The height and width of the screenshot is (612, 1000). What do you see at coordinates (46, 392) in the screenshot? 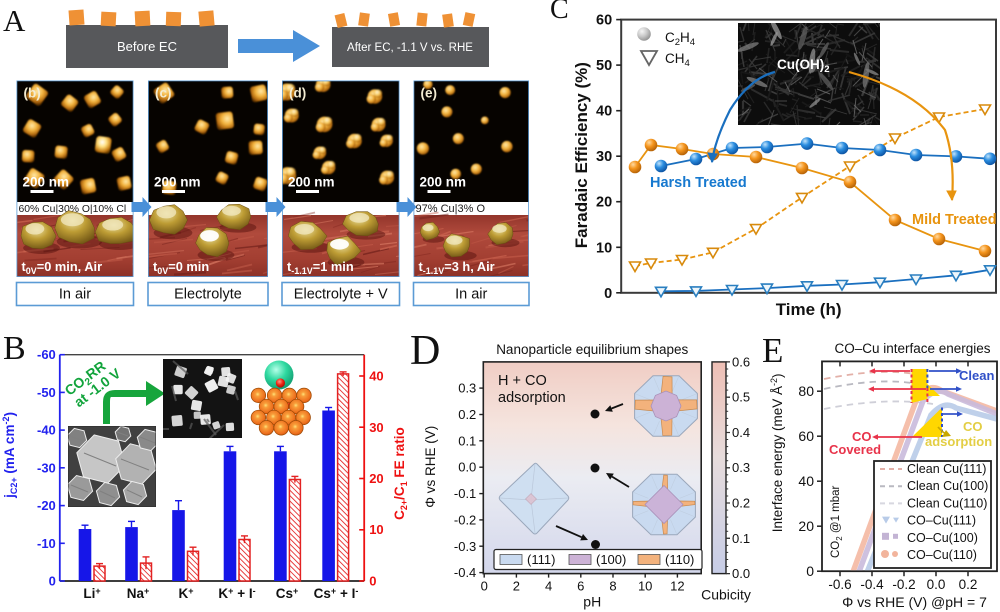
I see `svg-text: -50` at bounding box center [46, 392].